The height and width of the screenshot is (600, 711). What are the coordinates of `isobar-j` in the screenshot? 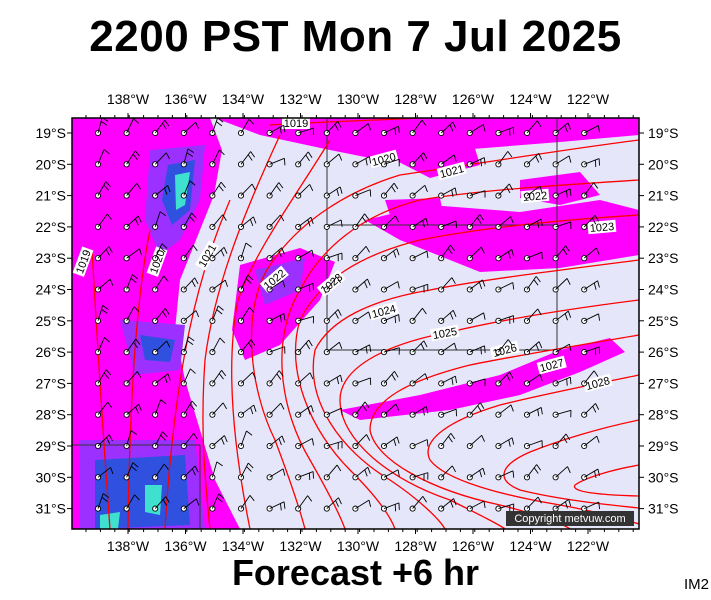 It's located at (571, 464).